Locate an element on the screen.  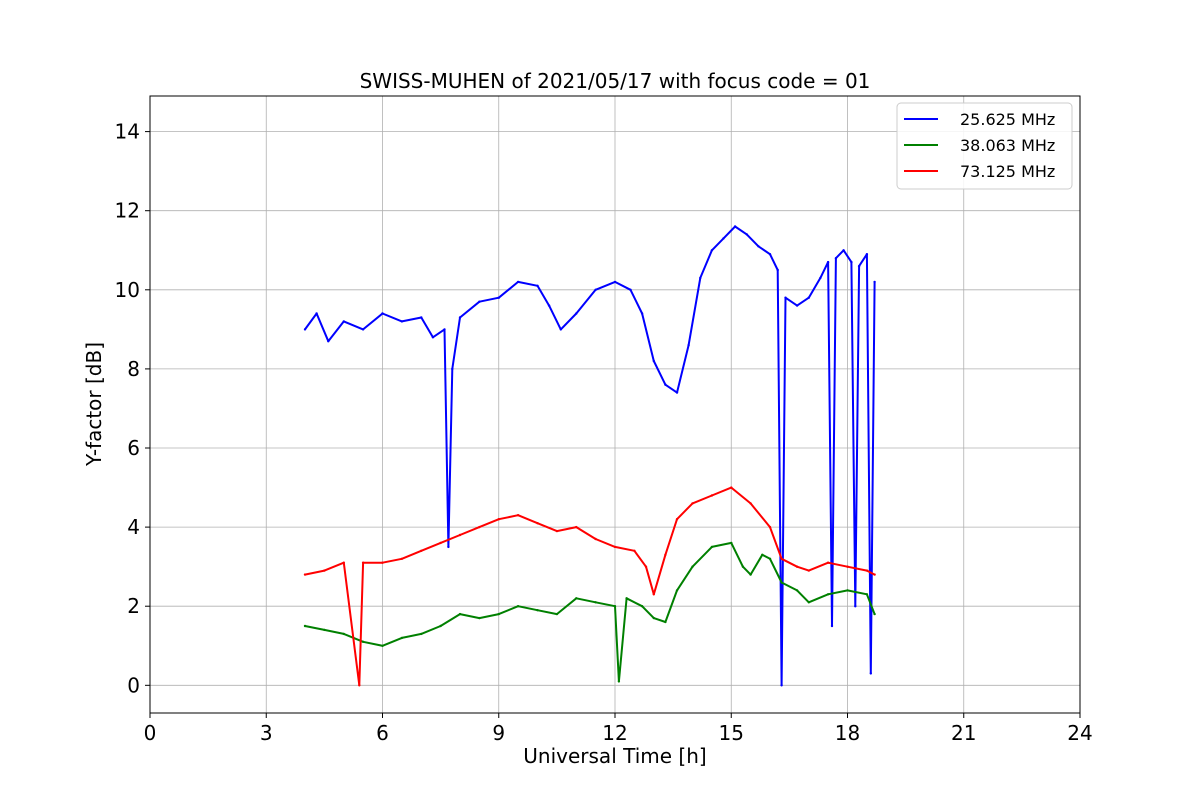
x-tick-label: 15 is located at coordinates (731, 733).